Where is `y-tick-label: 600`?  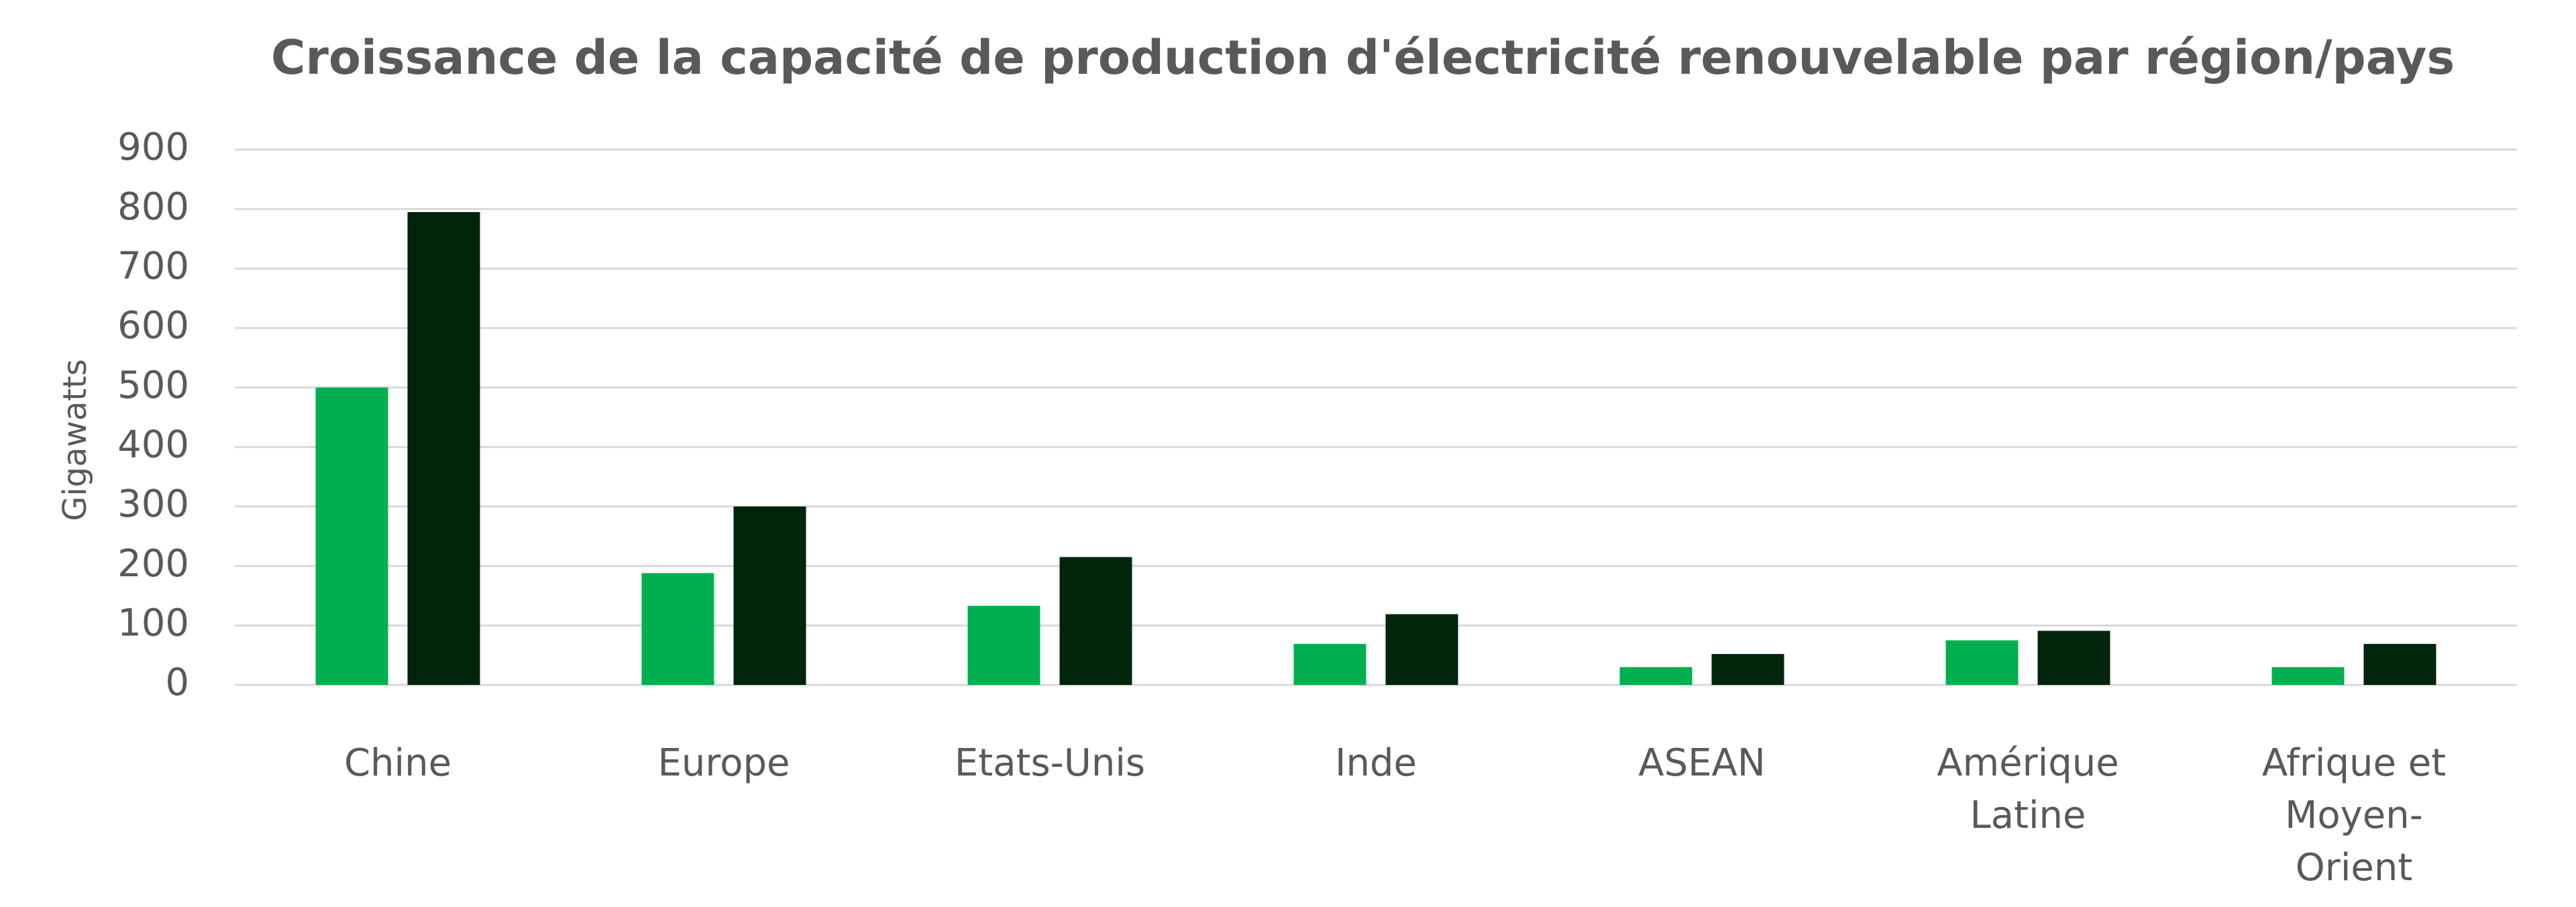
y-tick-label: 600 is located at coordinates (153, 326).